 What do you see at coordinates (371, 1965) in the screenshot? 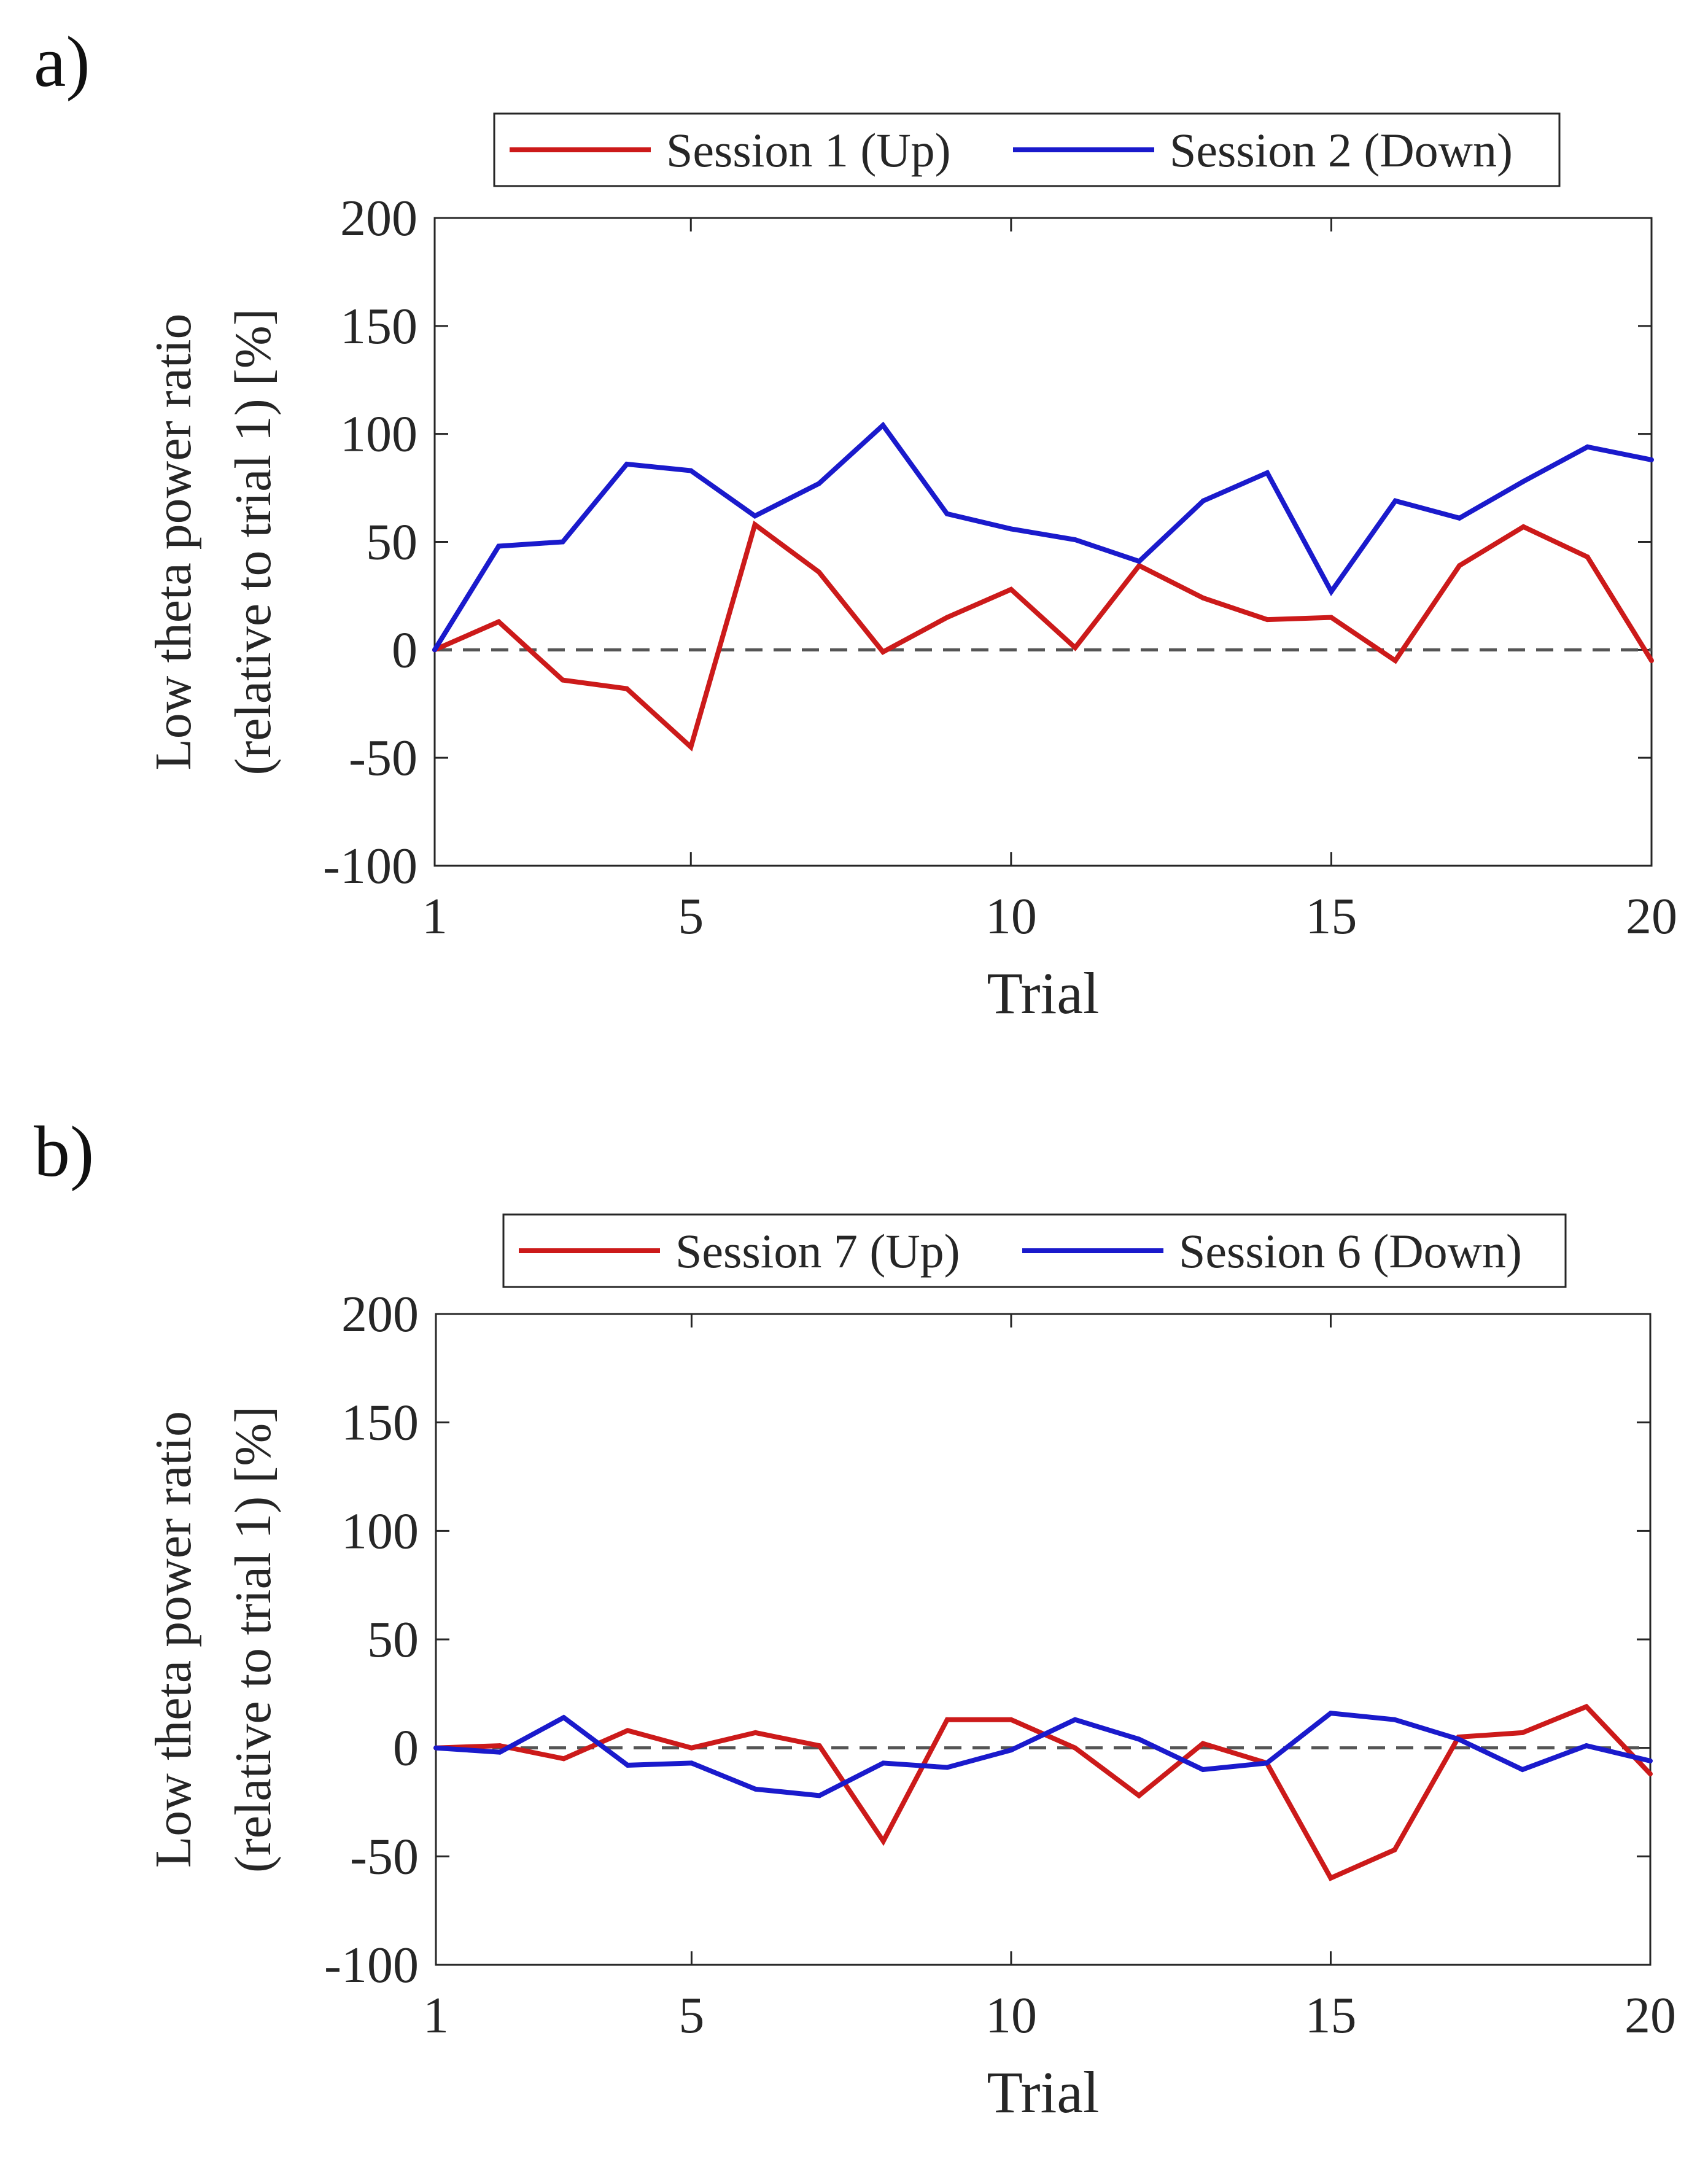
I see `y-tick-label: -100` at bounding box center [371, 1965].